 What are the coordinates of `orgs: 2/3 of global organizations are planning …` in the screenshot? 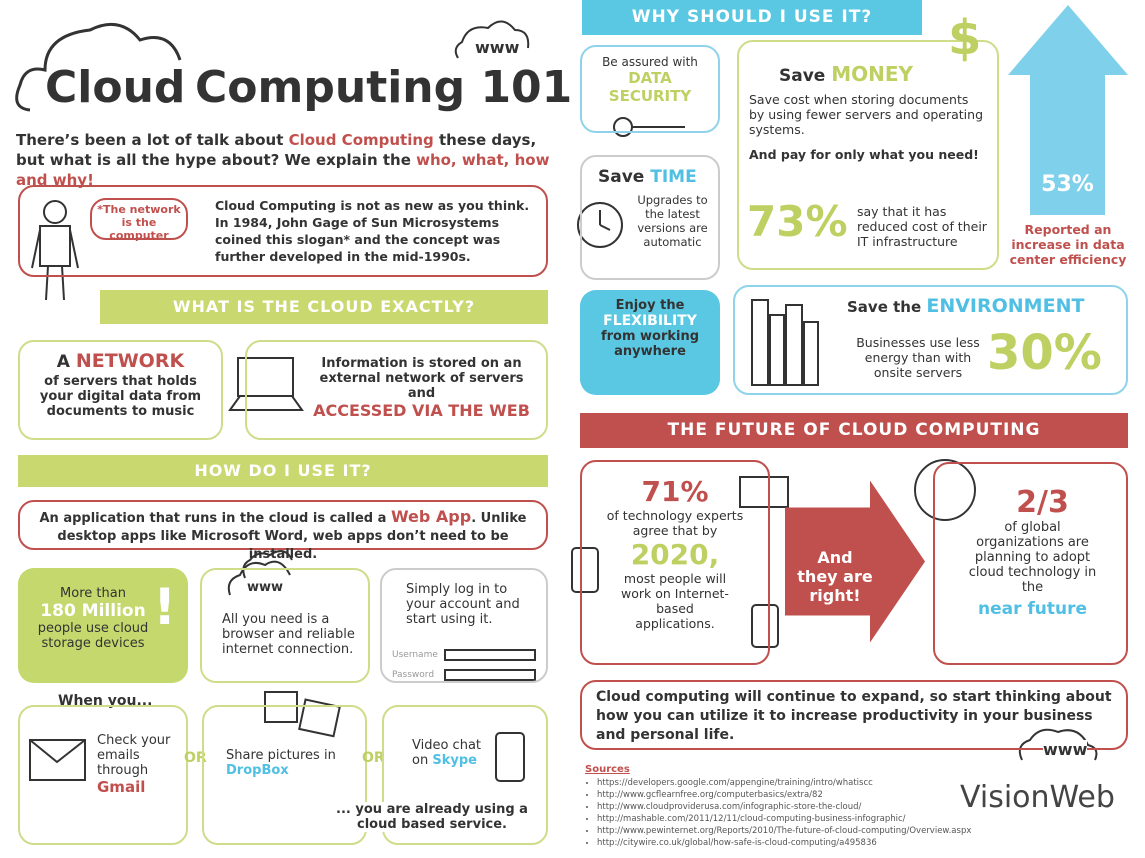 It's located at (1032, 552).